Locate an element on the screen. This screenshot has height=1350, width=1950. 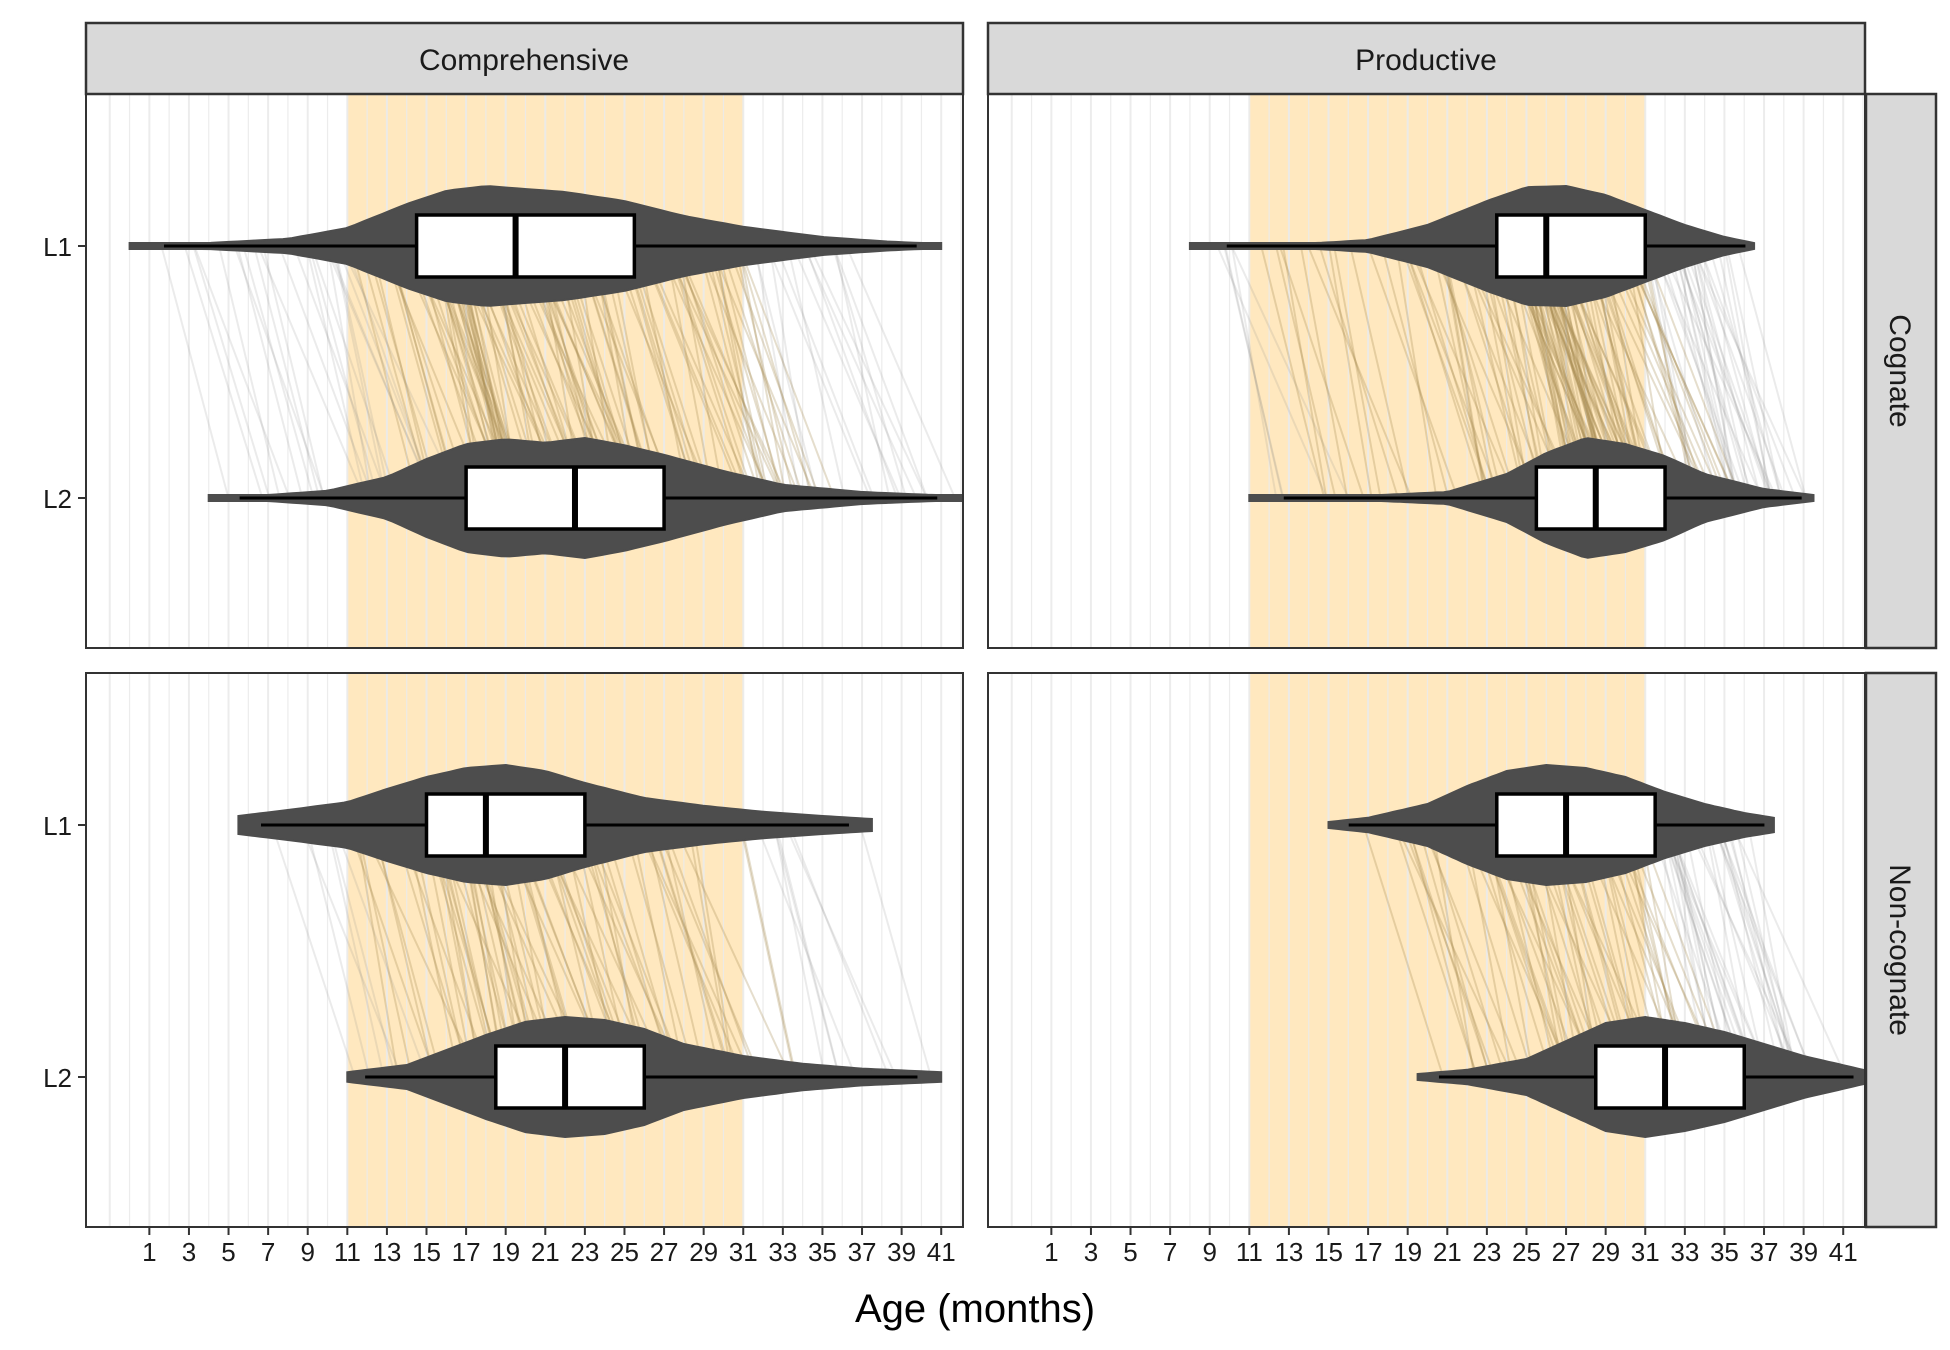
violin-l2 is located at coordinates (584, 498).